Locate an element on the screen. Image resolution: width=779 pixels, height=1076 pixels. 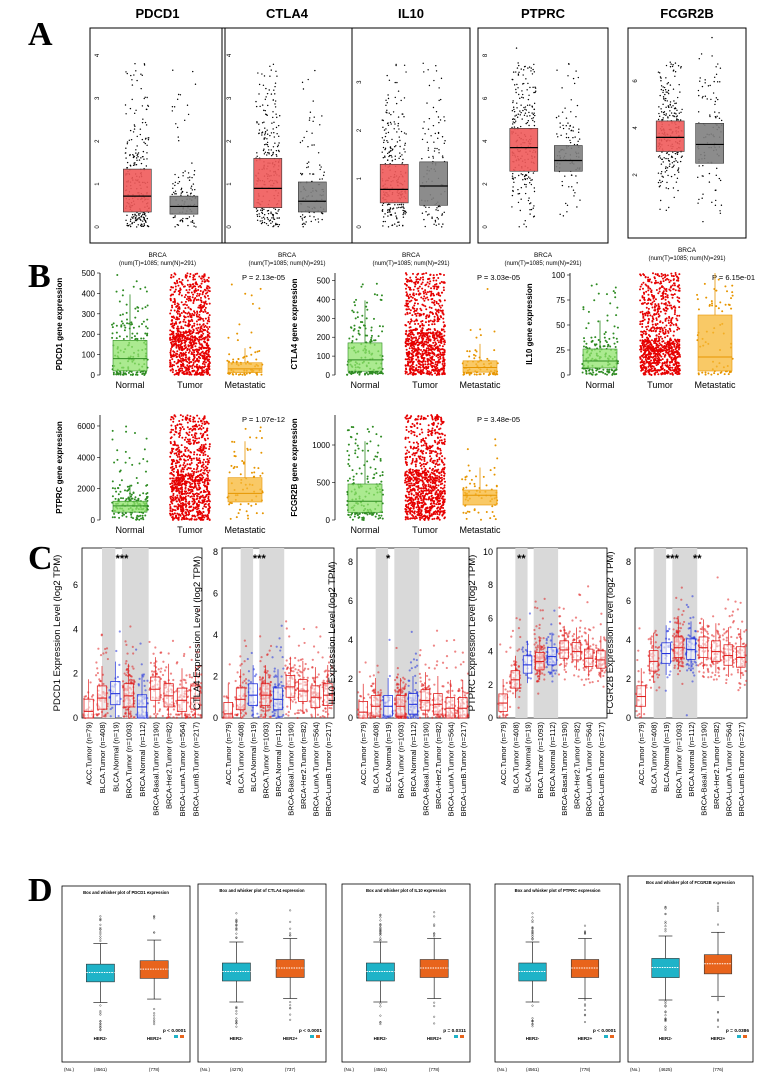
panel-b-ytick: 300 is located at coordinates (89, 314).